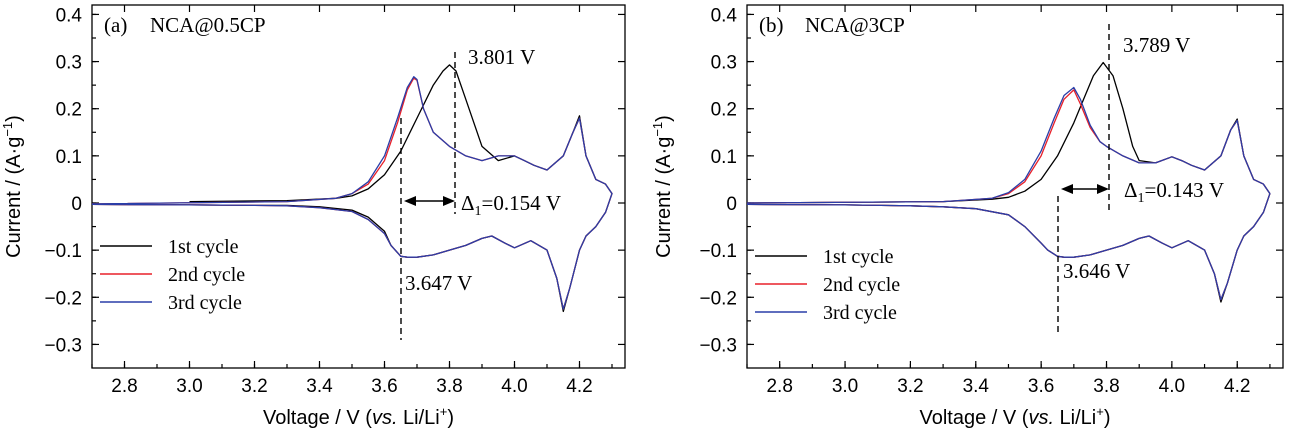 The width and height of the screenshot is (1300, 434). I want to click on oxidation-peak-label: 3.789 V, so click(1156, 45).